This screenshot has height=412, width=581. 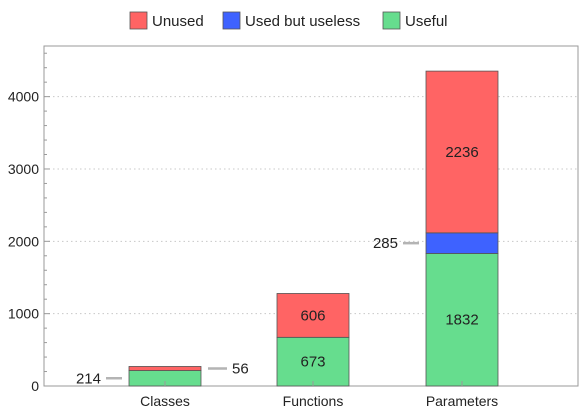 I want to click on data-label-parameters-useful: 1832, so click(x=461, y=320).